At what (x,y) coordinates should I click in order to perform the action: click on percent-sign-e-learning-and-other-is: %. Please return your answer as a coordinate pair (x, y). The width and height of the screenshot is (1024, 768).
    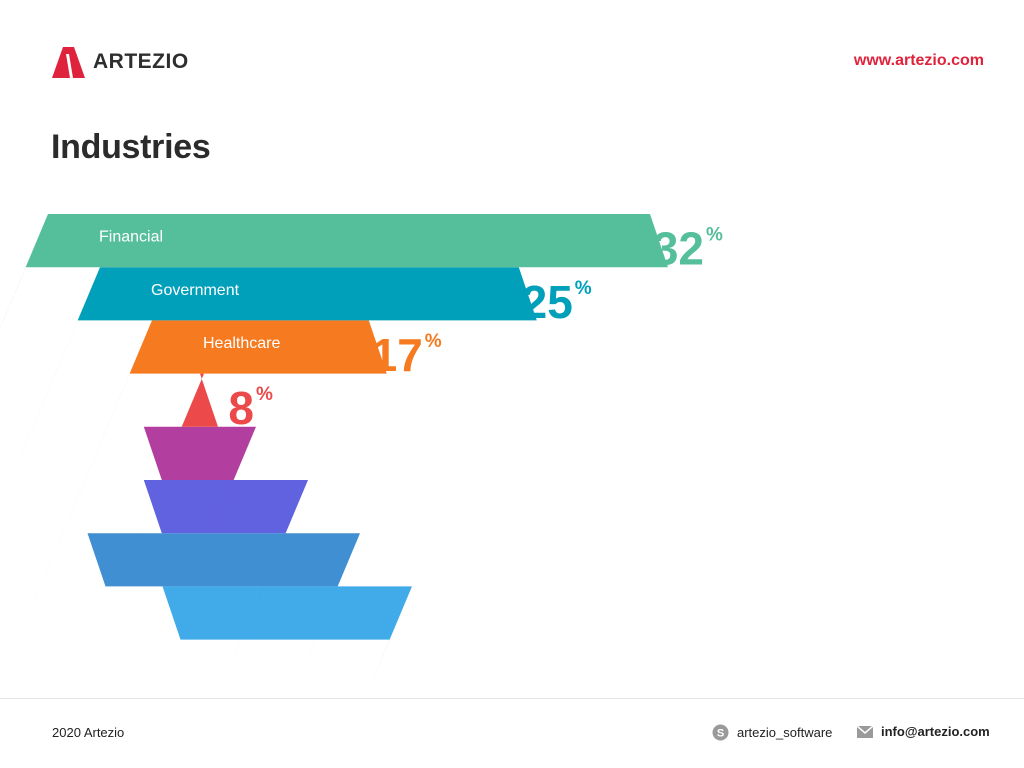
    Looking at the image, I should click on (152, 554).